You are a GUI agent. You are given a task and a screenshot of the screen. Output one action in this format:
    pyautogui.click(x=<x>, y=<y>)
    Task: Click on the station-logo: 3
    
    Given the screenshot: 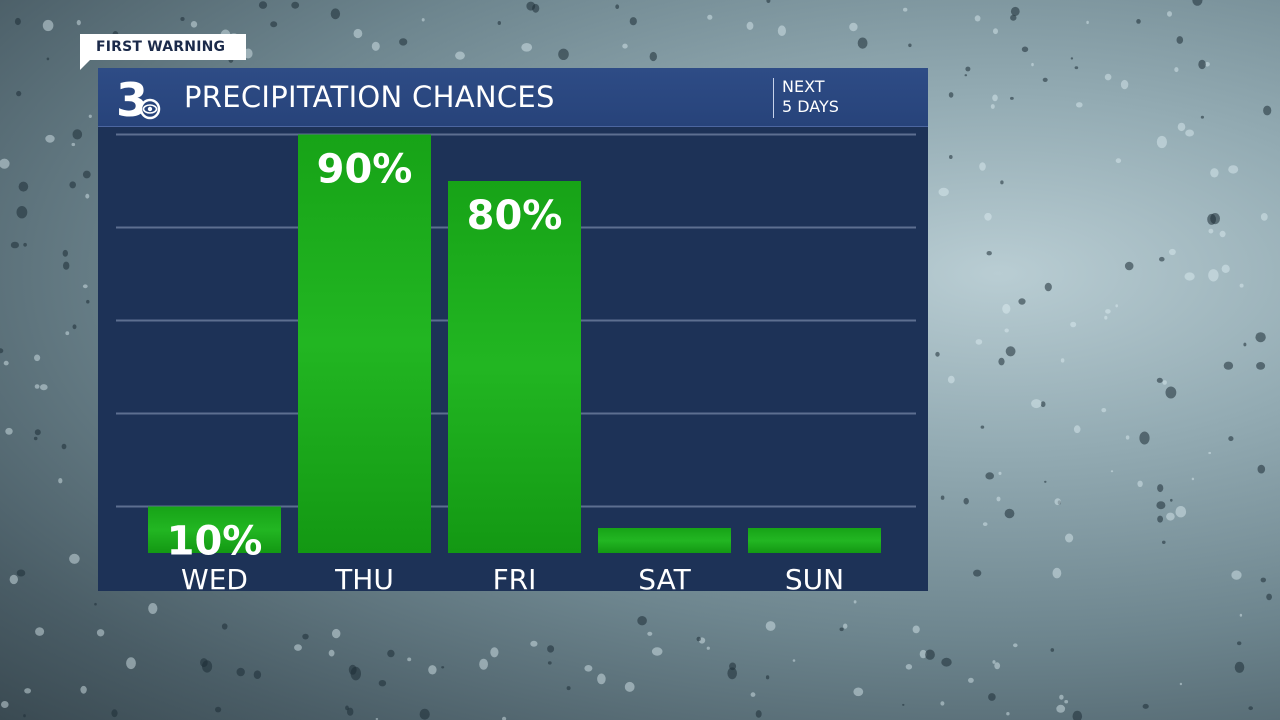 What is the action you would take?
    pyautogui.click(x=138, y=97)
    